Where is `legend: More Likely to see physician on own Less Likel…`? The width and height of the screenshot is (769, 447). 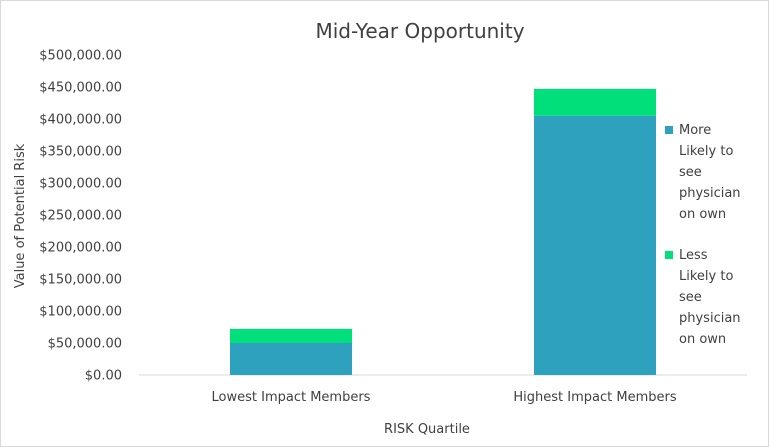
legend: More Likely to see physician on own Less Likel… is located at coordinates (703, 235).